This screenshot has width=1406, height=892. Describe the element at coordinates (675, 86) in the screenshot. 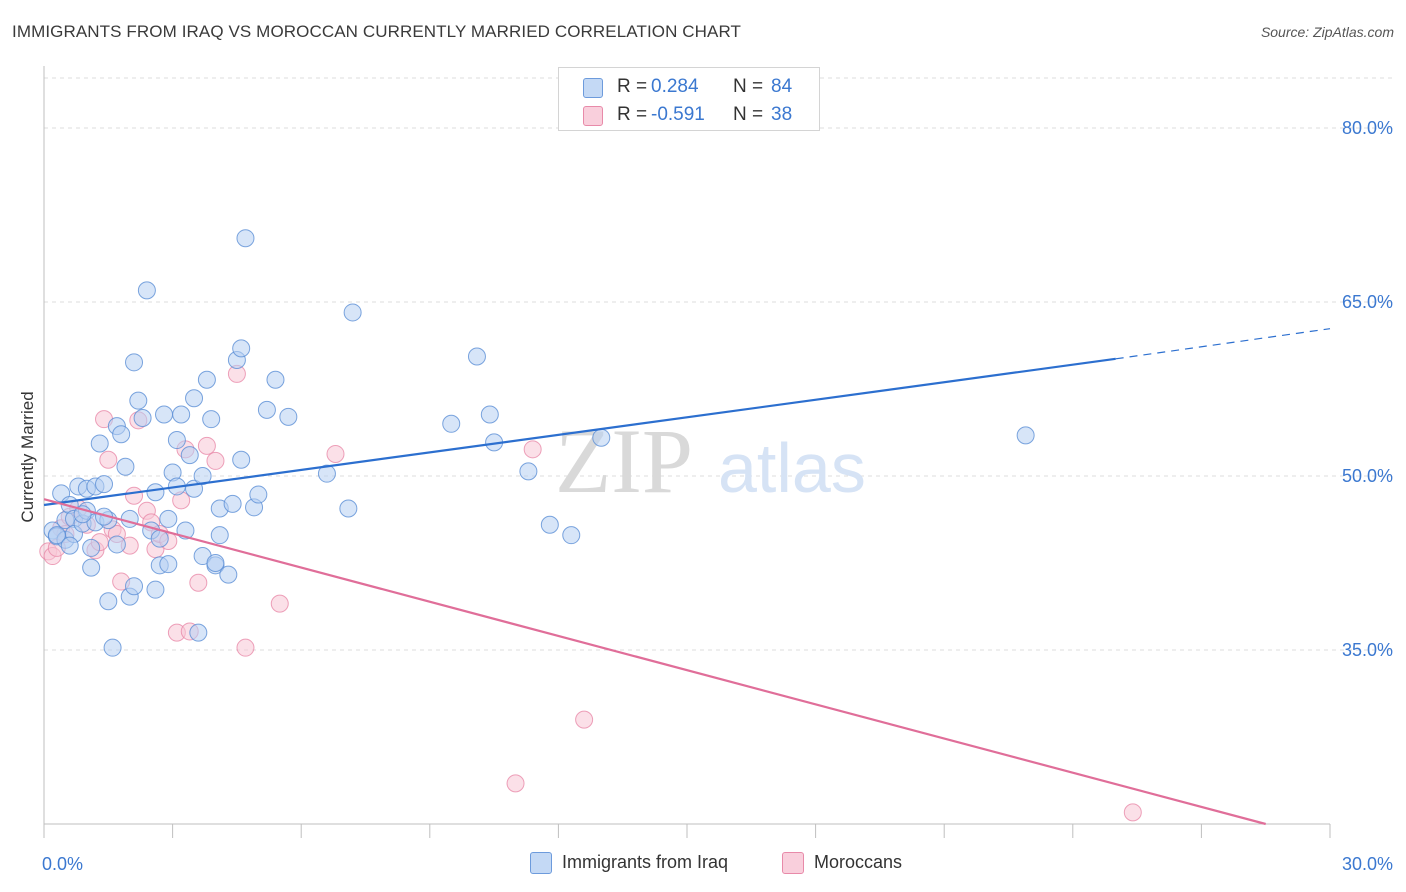

I see `legend-r-value: 0.284` at that location.